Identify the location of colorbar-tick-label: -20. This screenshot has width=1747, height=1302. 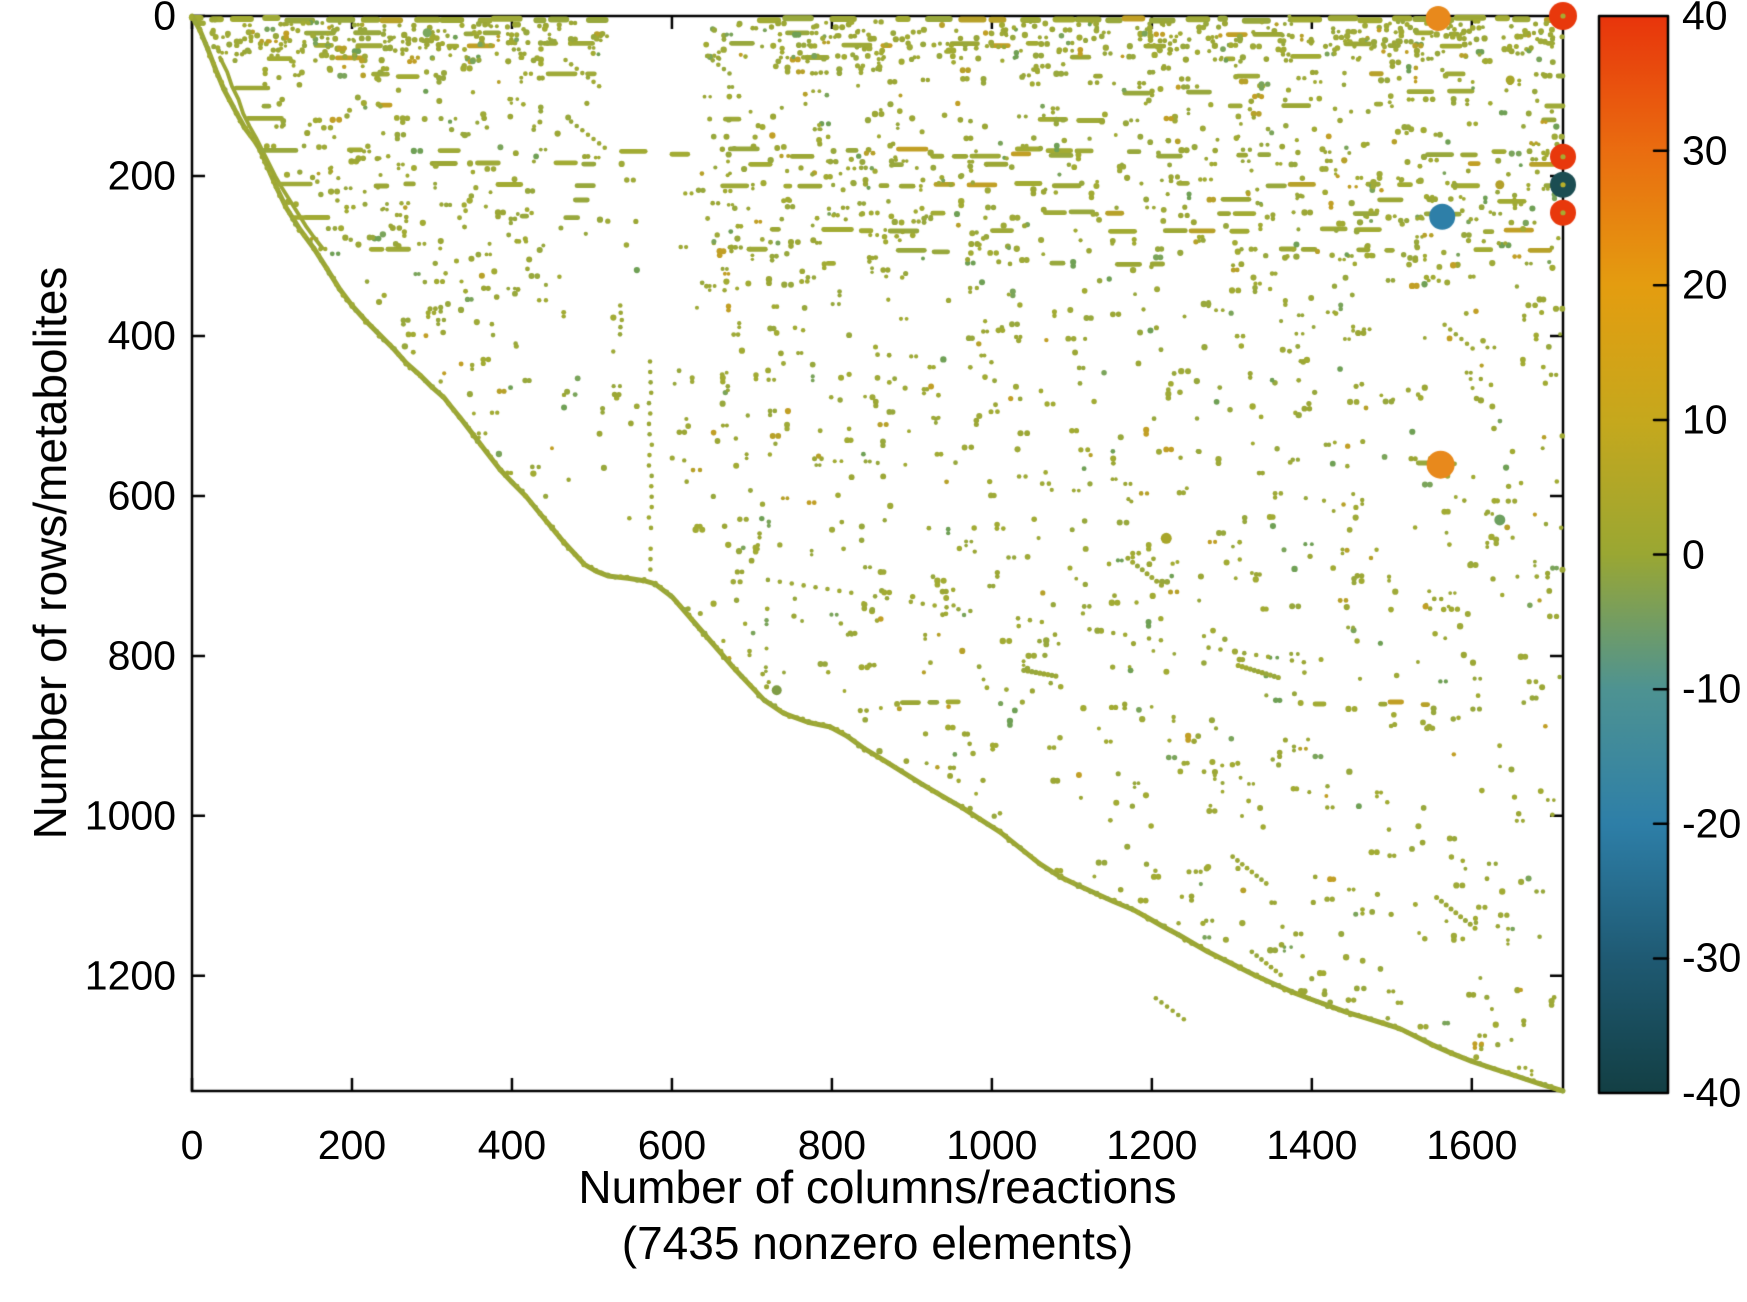
(1712, 823).